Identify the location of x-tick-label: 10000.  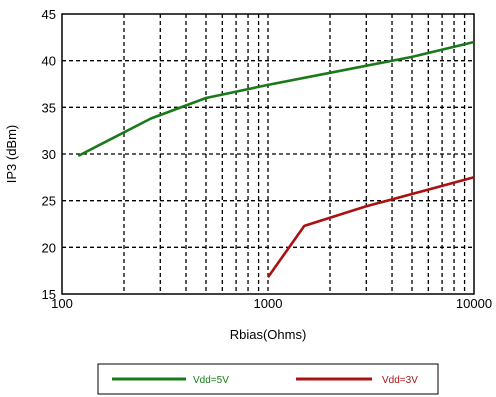
(474, 303).